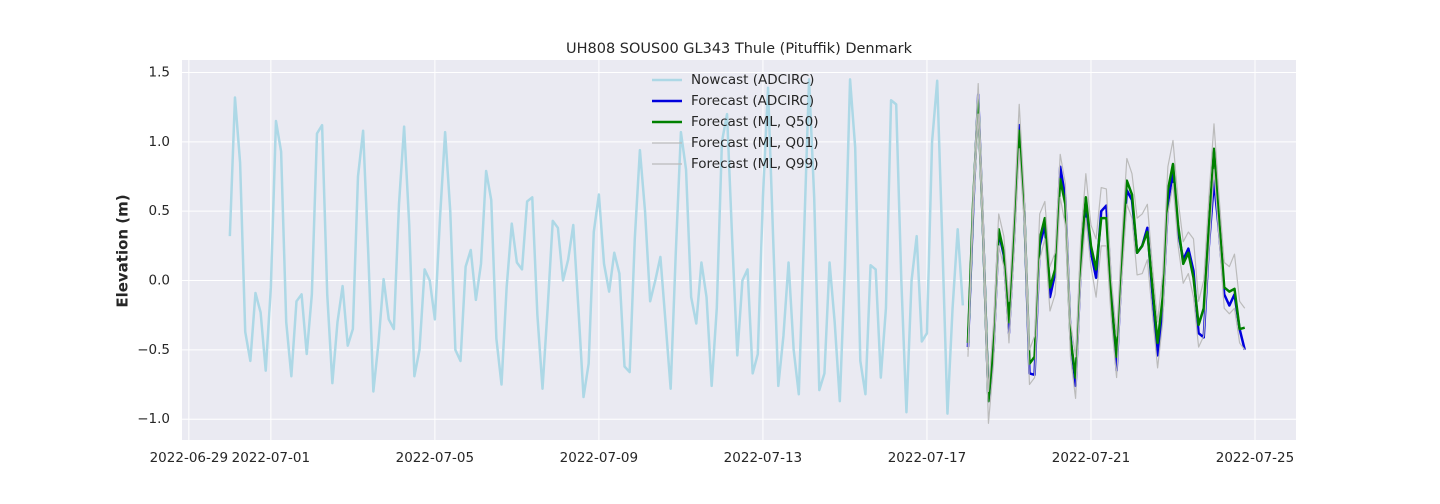 The height and width of the screenshot is (504, 1440). Describe the element at coordinates (599, 458) in the screenshot. I see `x-tick-label: 2022-07-09` at that location.